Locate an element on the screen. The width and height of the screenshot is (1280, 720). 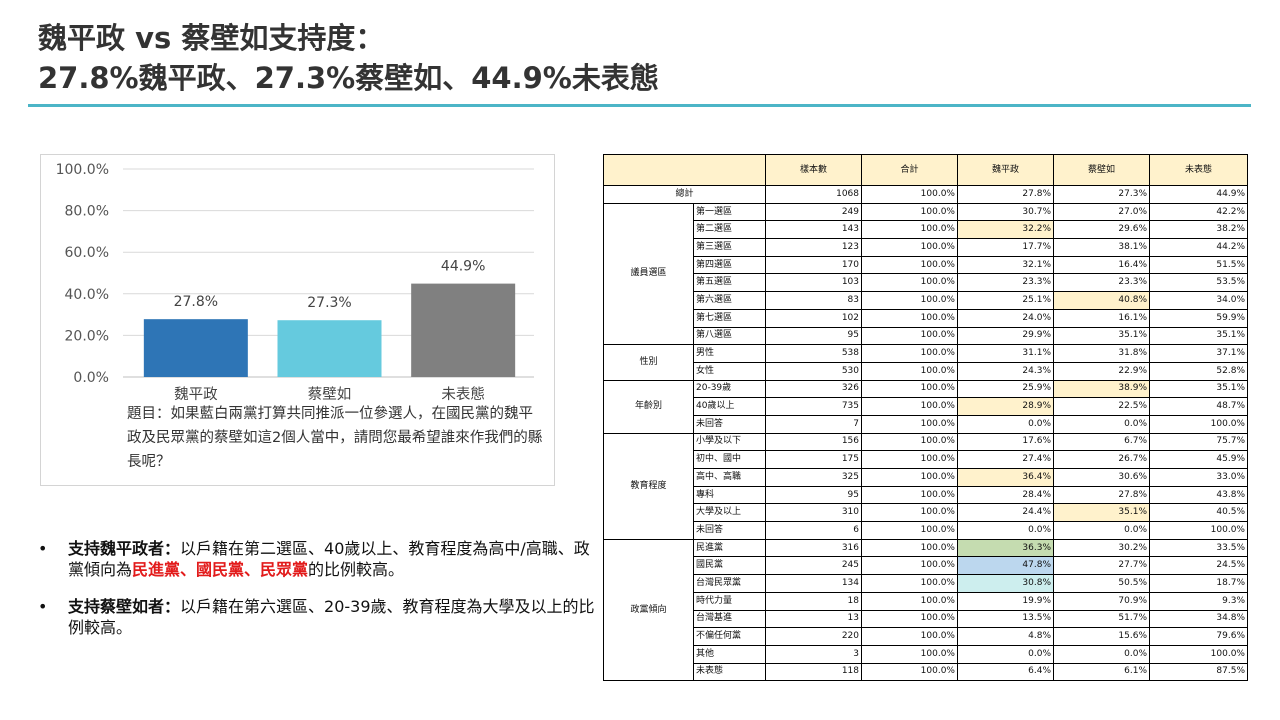
table-cell: 47.8% is located at coordinates (1005, 566).